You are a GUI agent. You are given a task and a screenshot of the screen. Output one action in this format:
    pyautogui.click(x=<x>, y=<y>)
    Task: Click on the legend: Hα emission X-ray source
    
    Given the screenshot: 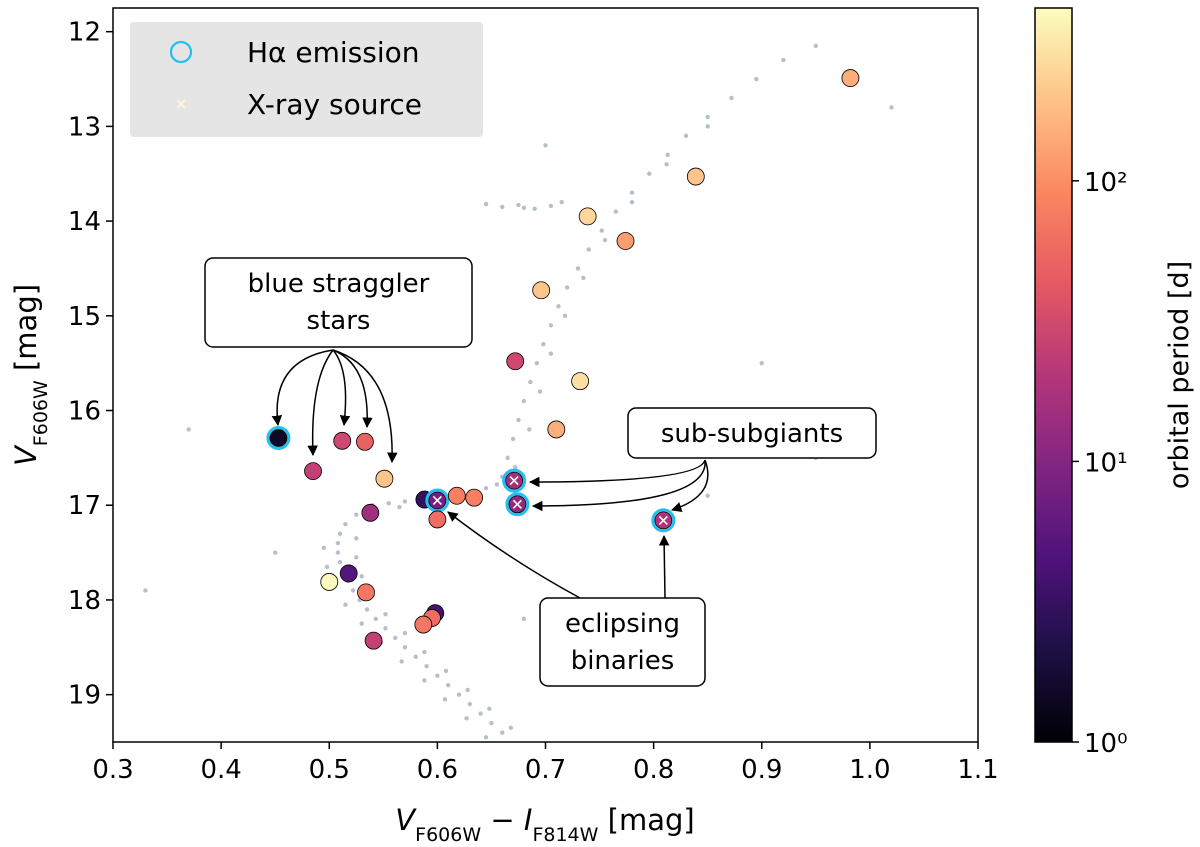 What is the action you would take?
    pyautogui.click(x=306, y=79)
    